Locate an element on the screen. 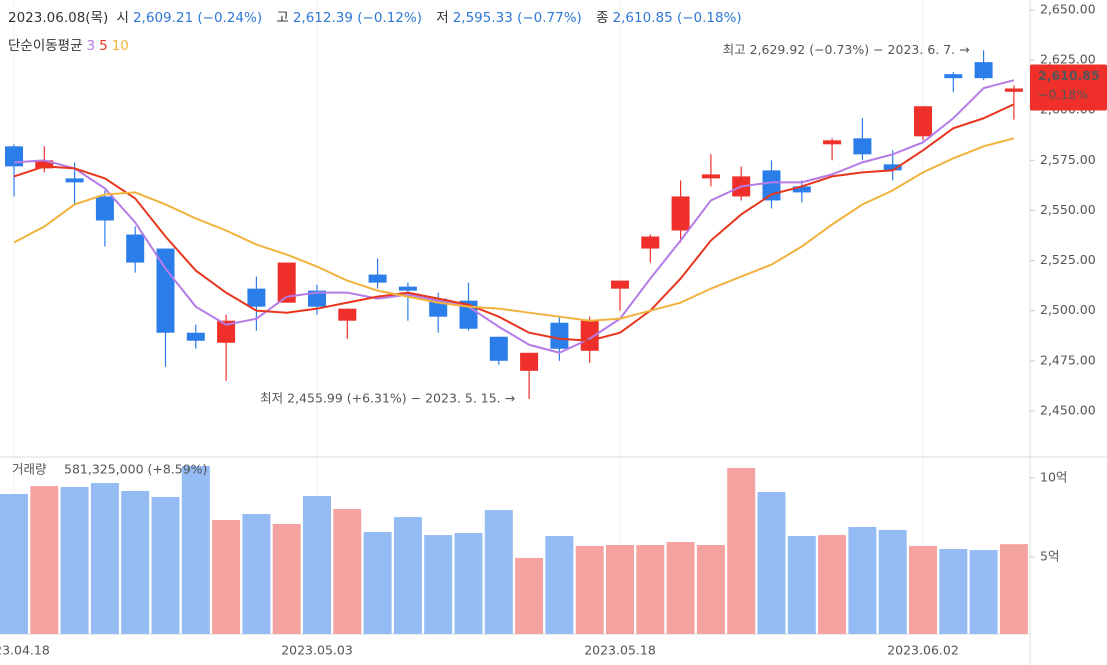 The height and width of the screenshot is (665, 1107). y-tick-label: 2,550.00 is located at coordinates (1068, 209).